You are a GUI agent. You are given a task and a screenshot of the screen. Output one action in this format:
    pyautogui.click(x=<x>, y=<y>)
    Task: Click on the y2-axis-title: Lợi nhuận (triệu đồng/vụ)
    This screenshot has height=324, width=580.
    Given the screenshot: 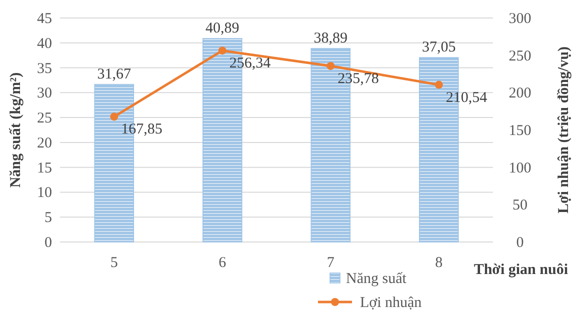 What is the action you would take?
    pyautogui.click(x=564, y=130)
    